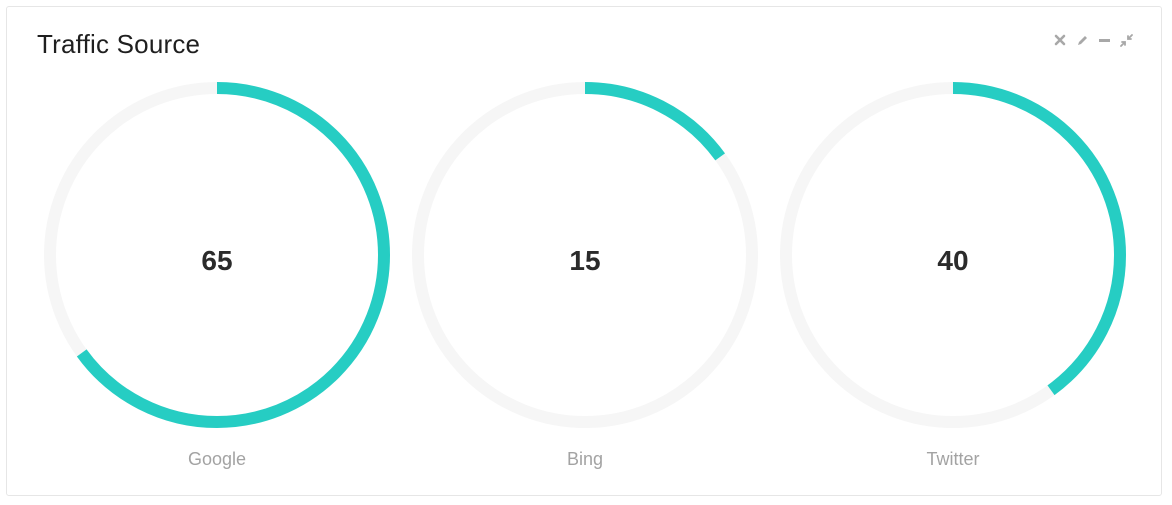 The height and width of the screenshot is (505, 1172). What do you see at coordinates (217, 260) in the screenshot?
I see `gauge-value: 65` at bounding box center [217, 260].